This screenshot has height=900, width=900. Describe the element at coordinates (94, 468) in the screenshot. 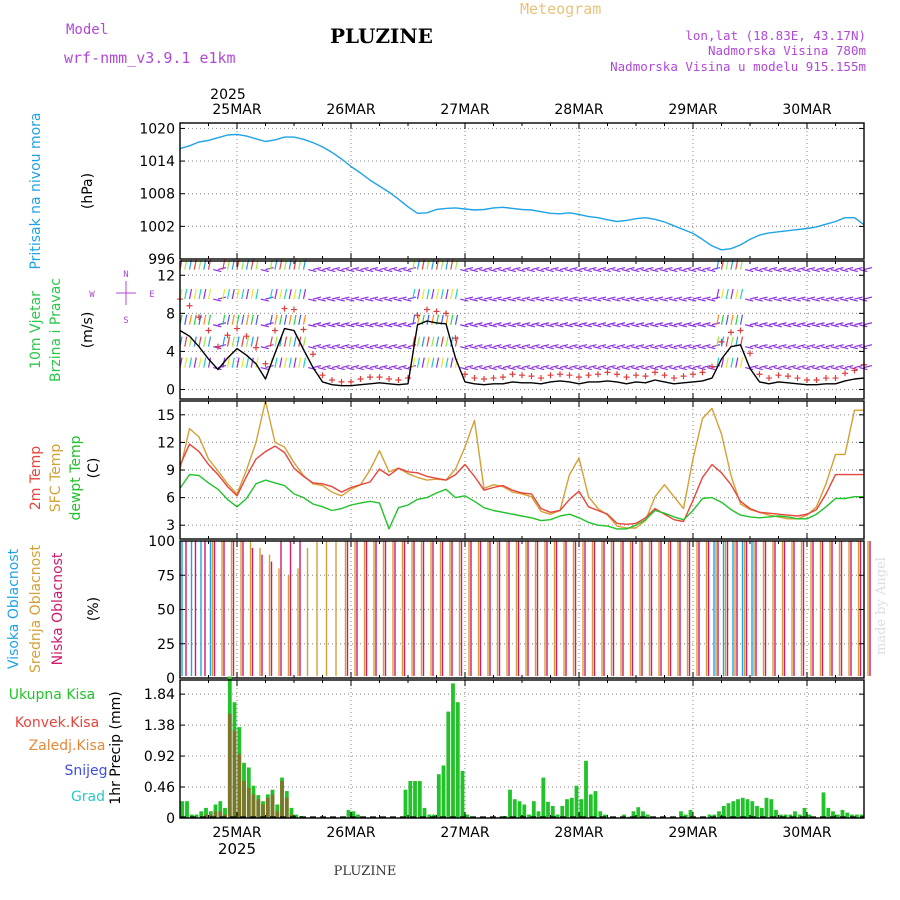

I see `temp-unit: (C)` at that location.